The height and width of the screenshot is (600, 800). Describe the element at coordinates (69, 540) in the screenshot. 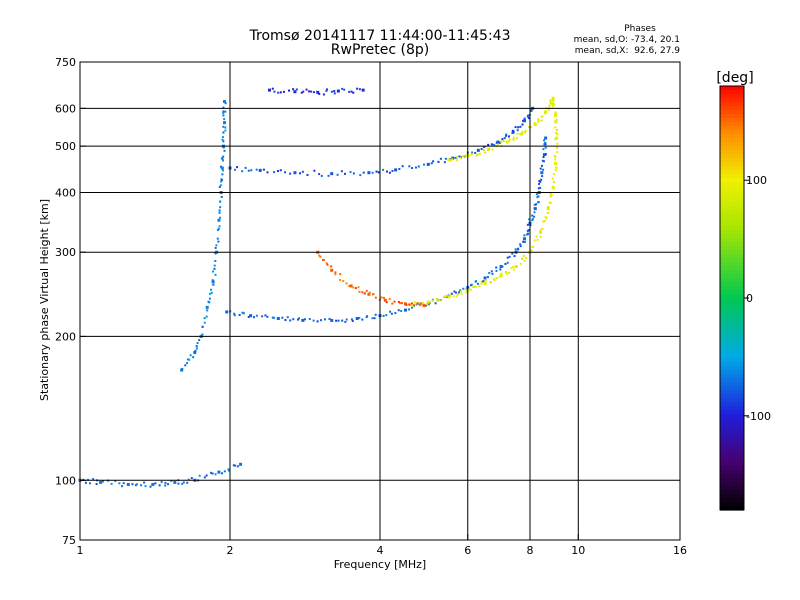

I see `y-tick-label: 75` at that location.